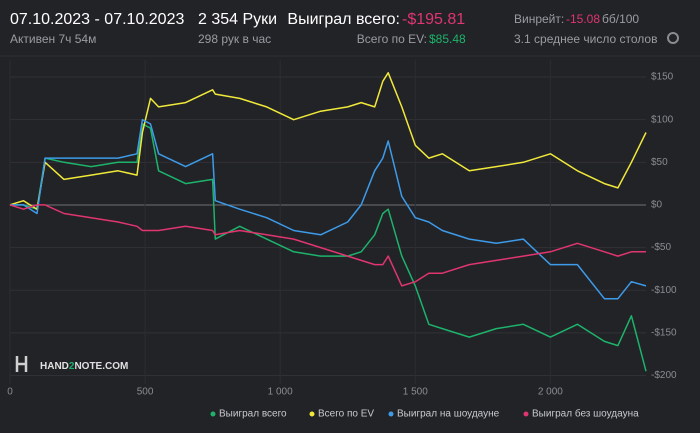  I want to click on won-label: Выиграл всего:, so click(343, 19).